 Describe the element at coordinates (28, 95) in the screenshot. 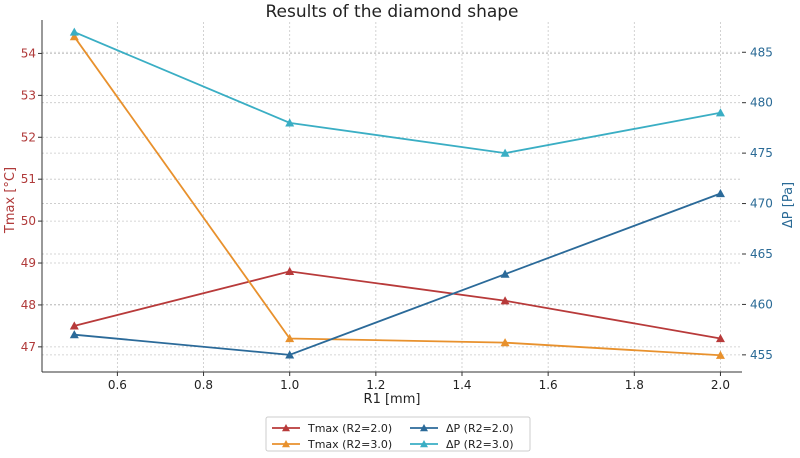

I see `y-tick-label-left: 53` at that location.